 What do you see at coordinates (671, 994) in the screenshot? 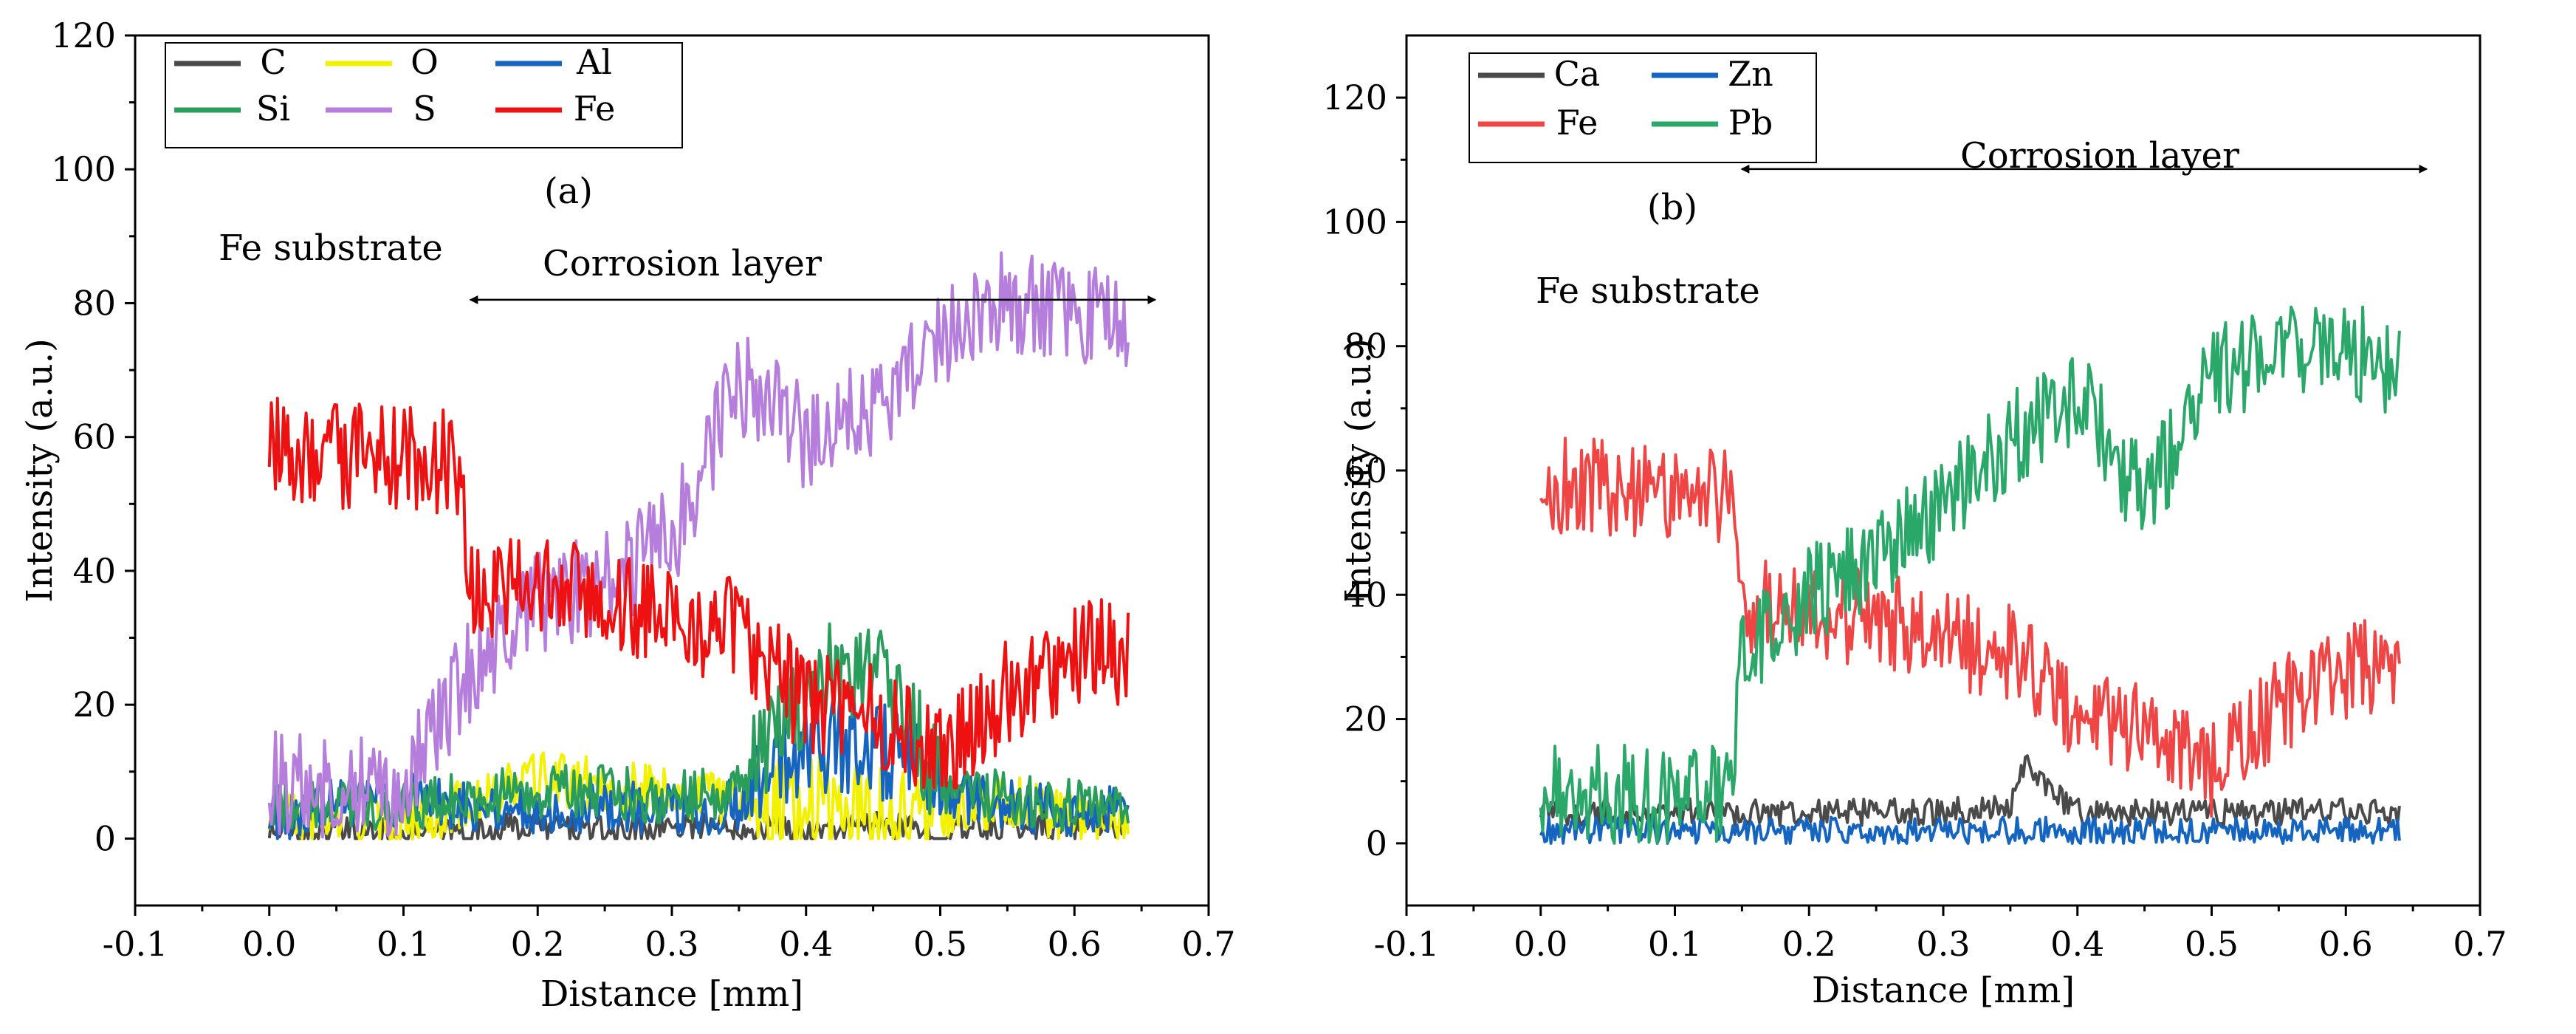
I see `x-axis-label-a: Distance [mm]` at bounding box center [671, 994].